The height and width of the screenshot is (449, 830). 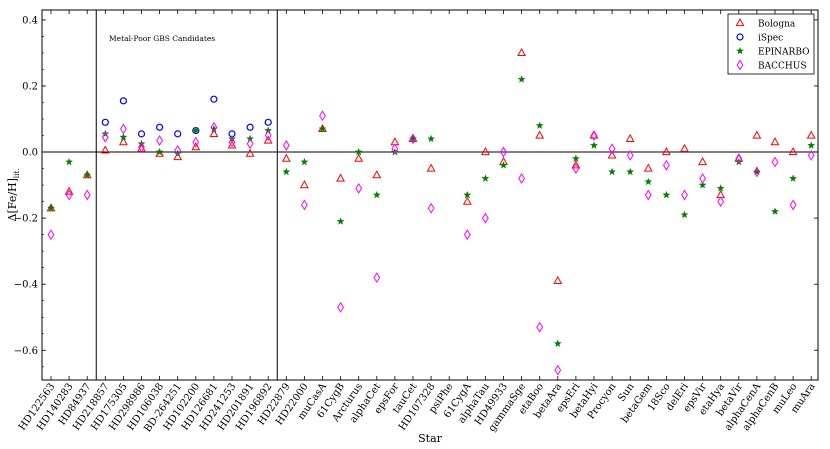 What do you see at coordinates (782, 67) in the screenshot?
I see `legend-label-bacchus: BACCHUS` at bounding box center [782, 67].